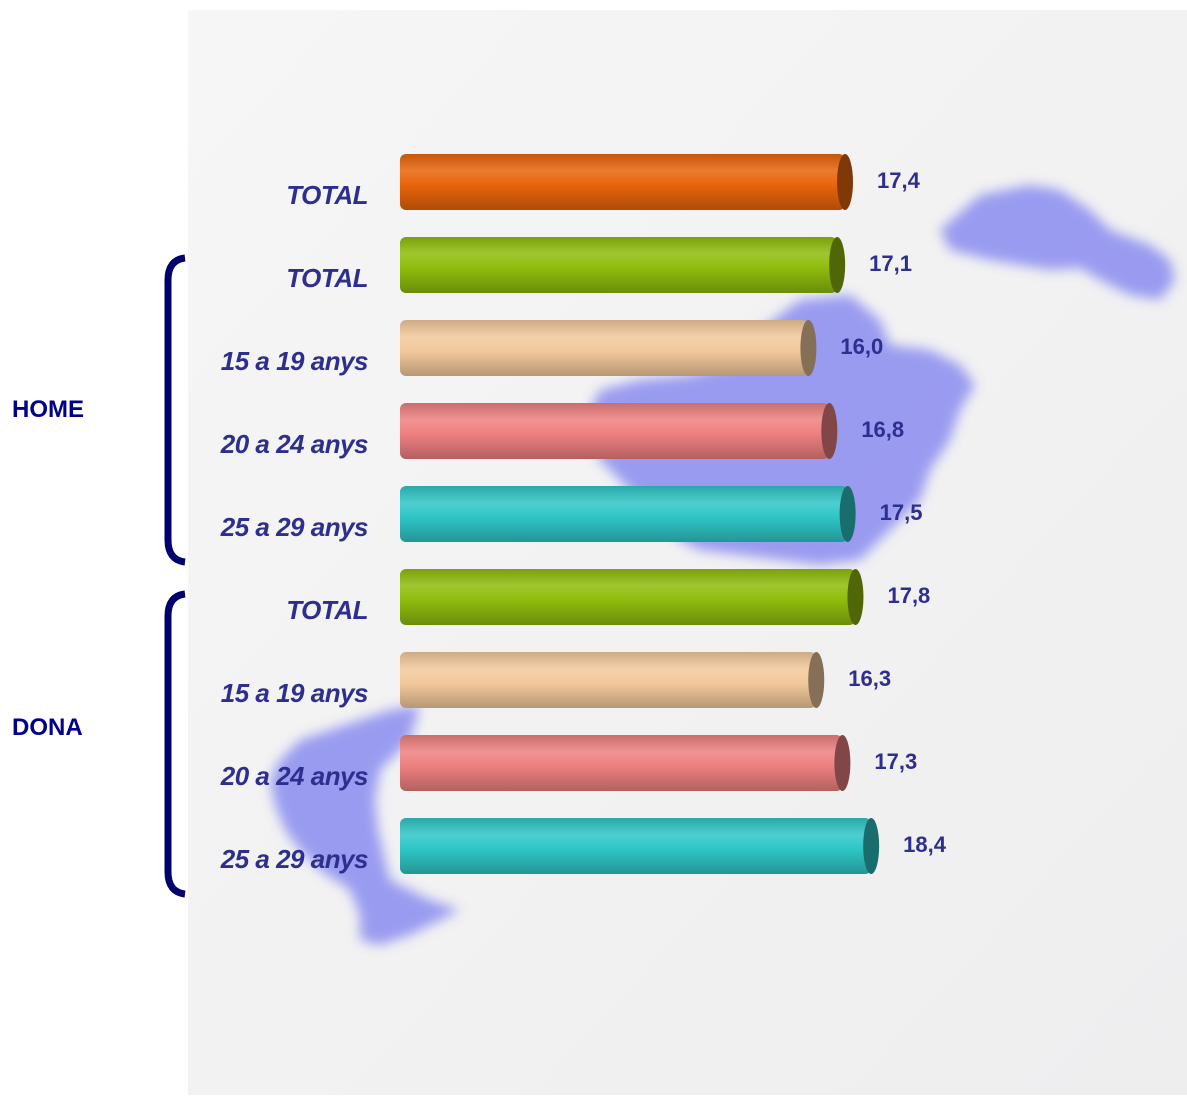 Image resolution: width=1187 pixels, height=1100 pixels. What do you see at coordinates (47, 727) in the screenshot?
I see `group-label-dona: DONA` at bounding box center [47, 727].